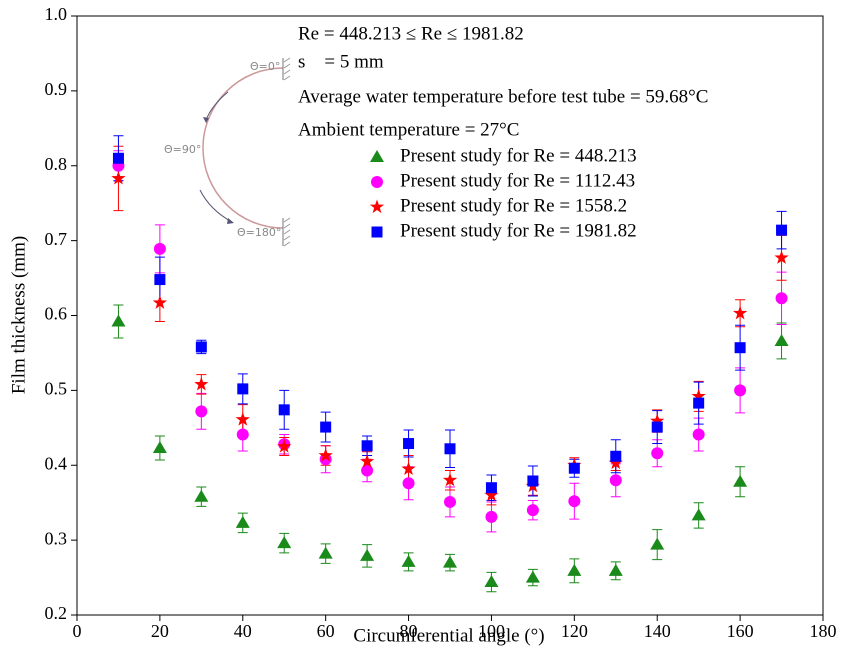  Describe the element at coordinates (517, 180) in the screenshot. I see `legend-label: Present study for Re = 1112.43` at that location.